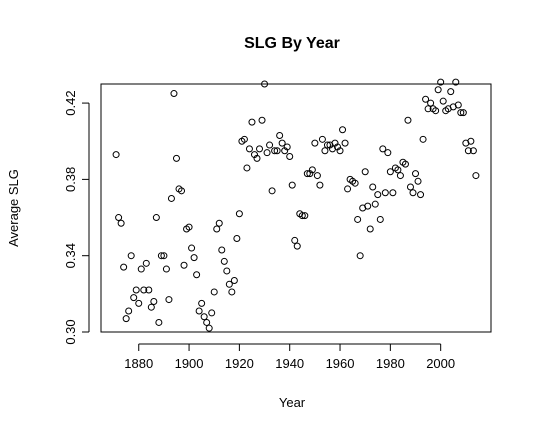 Image resolution: width=546 pixels, height=431 pixels. Describe the element at coordinates (70, 179) in the screenshot. I see `y-tick-label: 0.38` at that location.